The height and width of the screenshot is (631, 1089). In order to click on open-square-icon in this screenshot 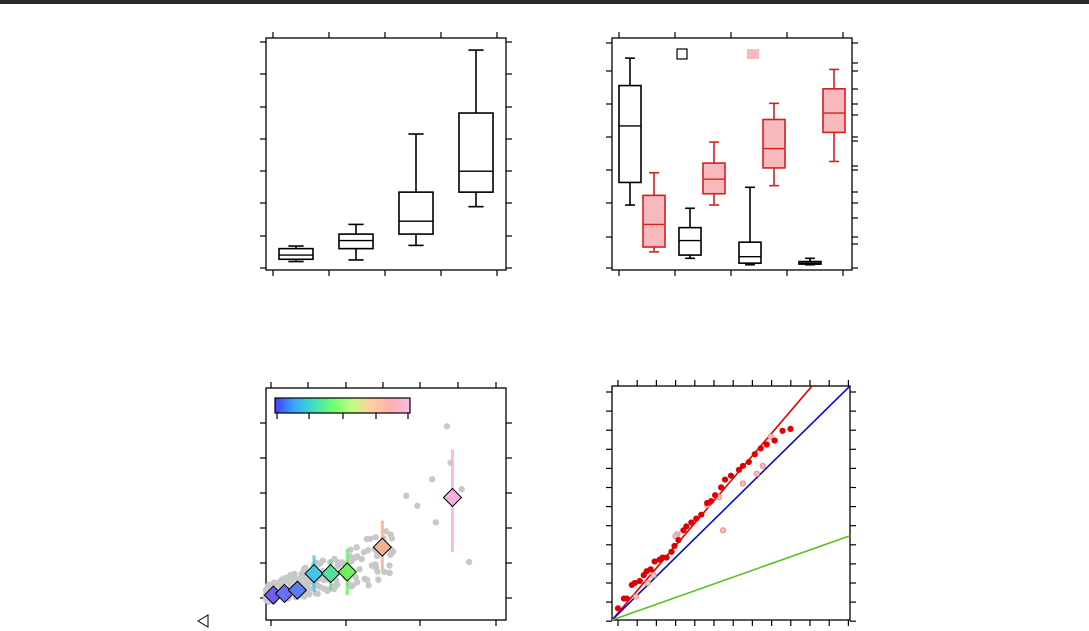, I will do `click(682, 54)`.